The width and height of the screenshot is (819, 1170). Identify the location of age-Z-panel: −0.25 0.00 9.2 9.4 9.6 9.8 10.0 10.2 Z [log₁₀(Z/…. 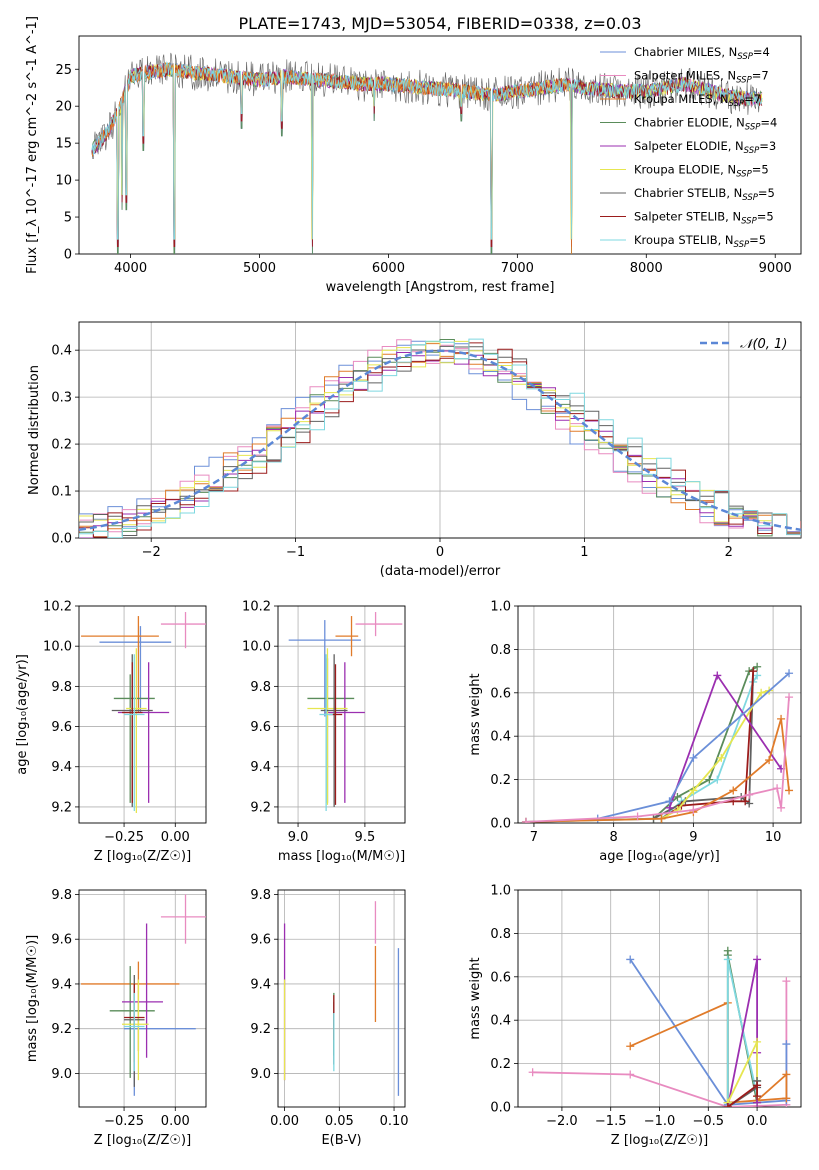
(111, 732).